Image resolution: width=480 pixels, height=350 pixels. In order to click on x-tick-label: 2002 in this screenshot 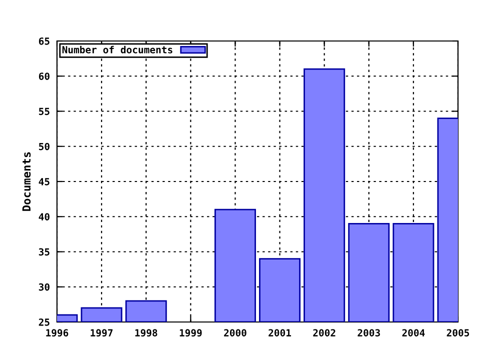, I will do `click(324, 332)`.